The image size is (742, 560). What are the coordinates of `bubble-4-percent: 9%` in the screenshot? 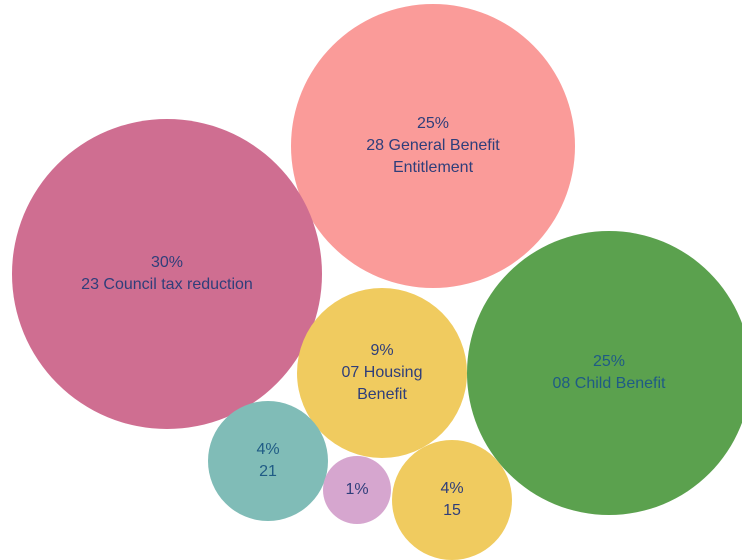 It's located at (381, 350).